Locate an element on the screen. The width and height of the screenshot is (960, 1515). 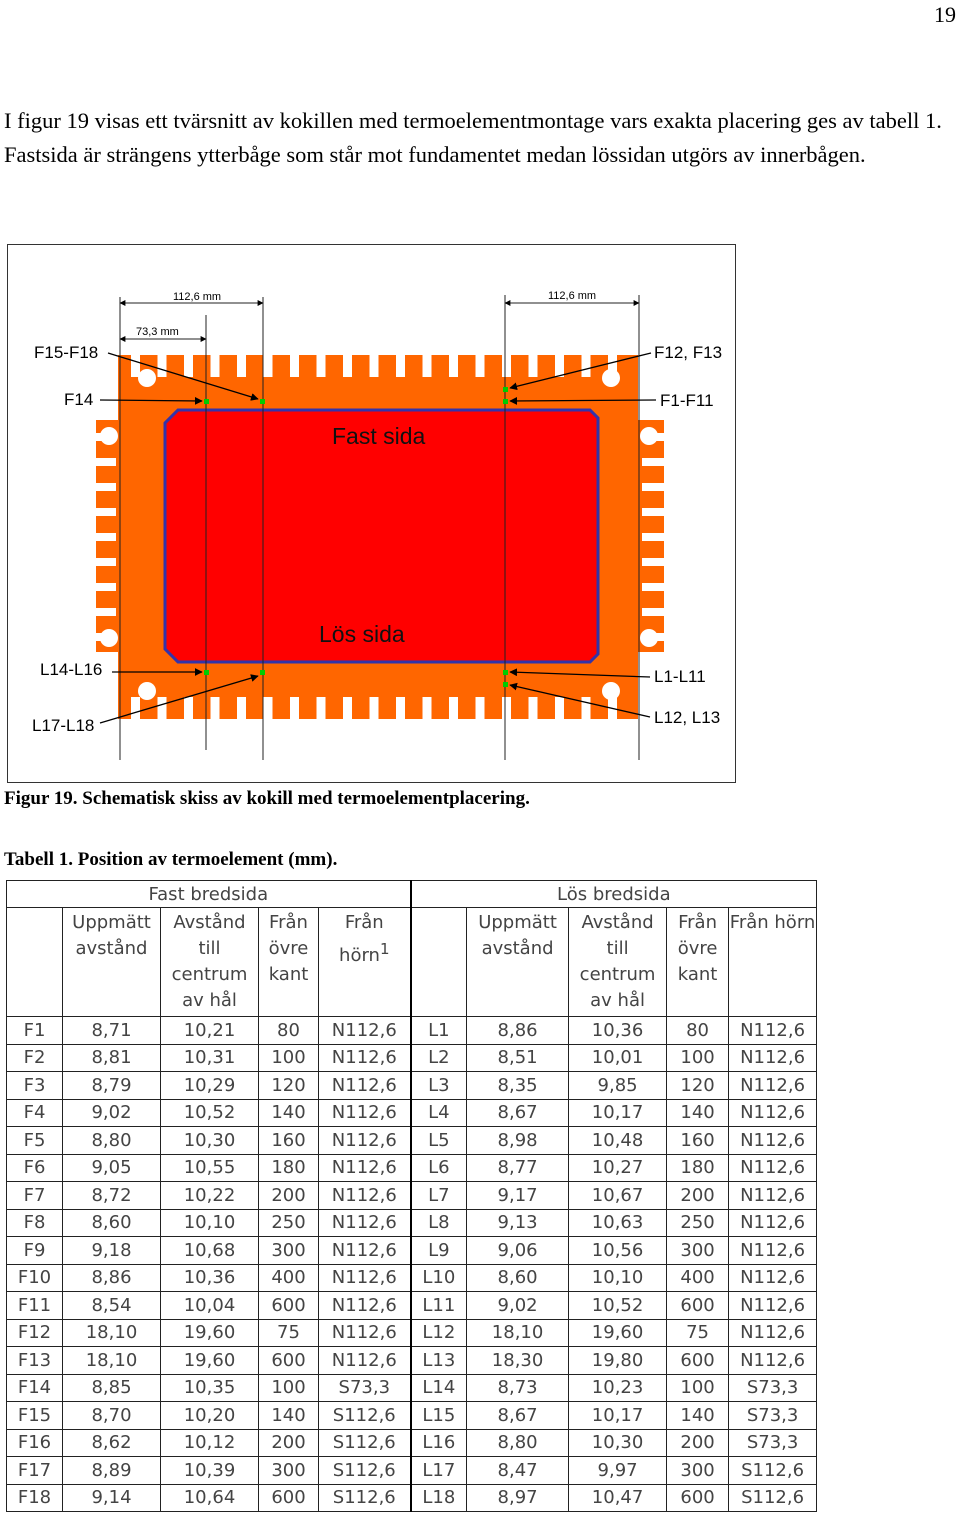
table-cell: 10,17 is located at coordinates (618, 1112).